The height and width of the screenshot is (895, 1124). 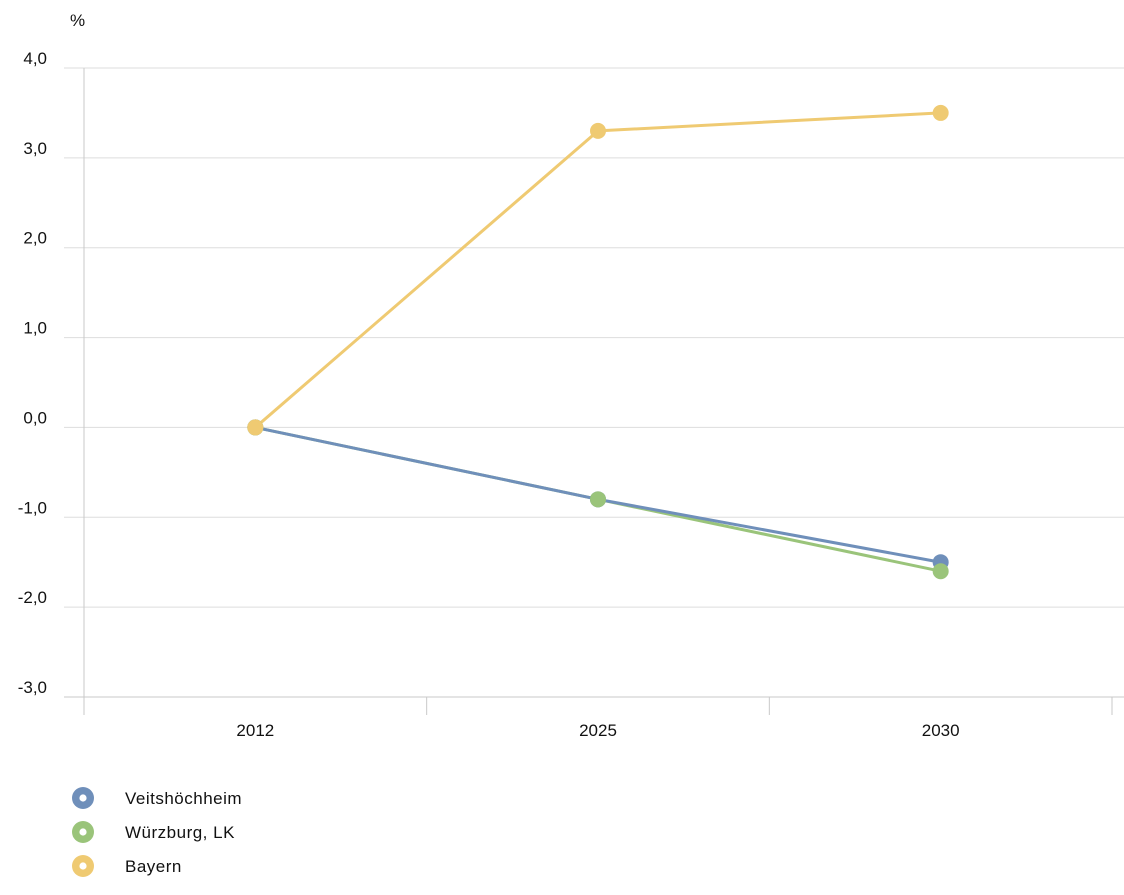 What do you see at coordinates (180, 832) in the screenshot?
I see `legend-label: Würzburg, LK` at bounding box center [180, 832].